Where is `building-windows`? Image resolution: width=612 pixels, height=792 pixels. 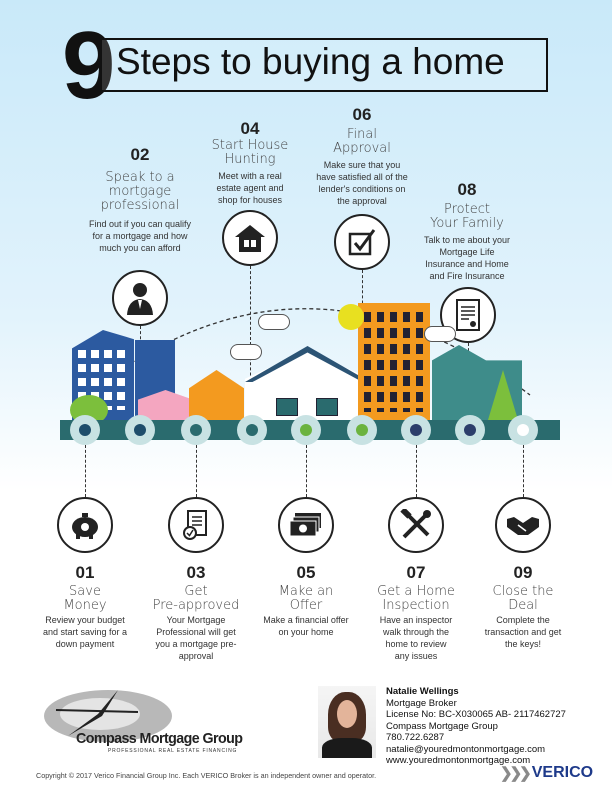 building-windows is located at coordinates (394, 362).